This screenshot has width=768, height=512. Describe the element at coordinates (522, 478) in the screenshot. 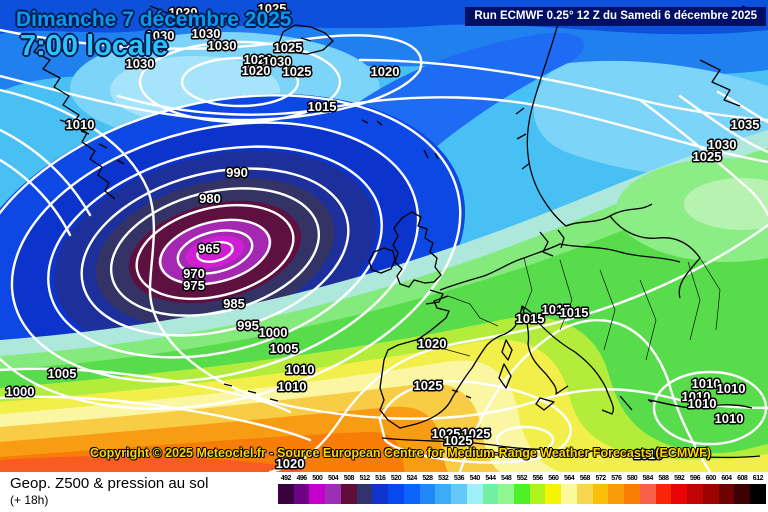

I see `scale-value-label: 552` at that location.